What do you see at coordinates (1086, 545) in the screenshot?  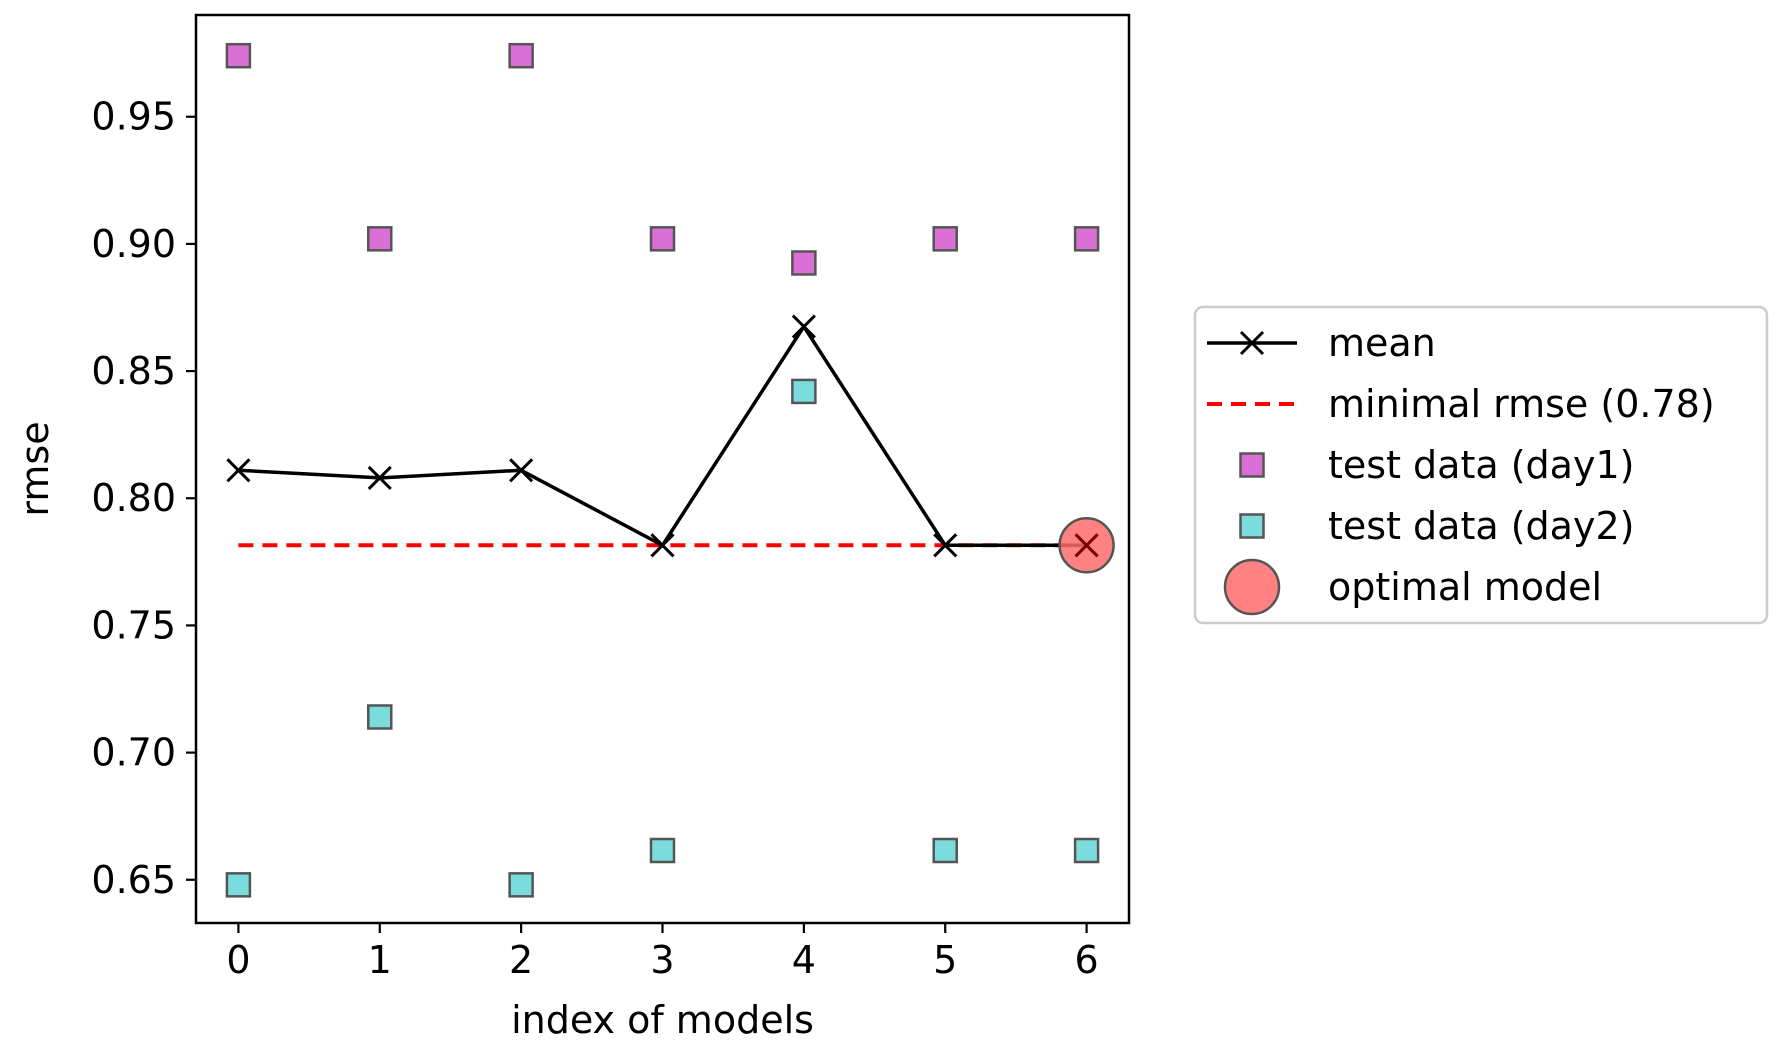 I see `optimal-mean-point` at bounding box center [1086, 545].